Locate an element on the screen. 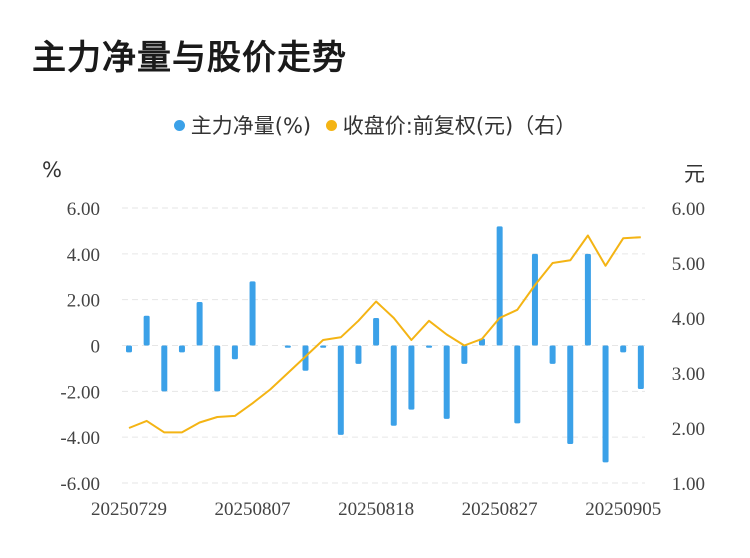 The image size is (750, 558). legend-item-close-price: 收盘价:前复权(元)（右） is located at coordinates (451, 125).